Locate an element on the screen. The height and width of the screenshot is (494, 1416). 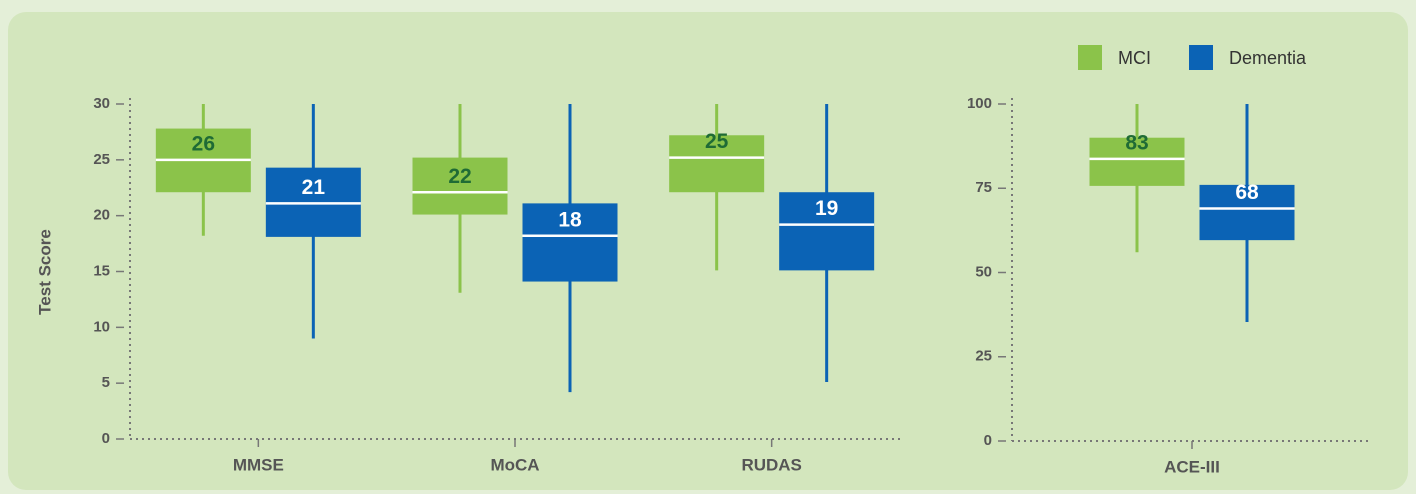
y-tick-label: 20 is located at coordinates (101, 215).